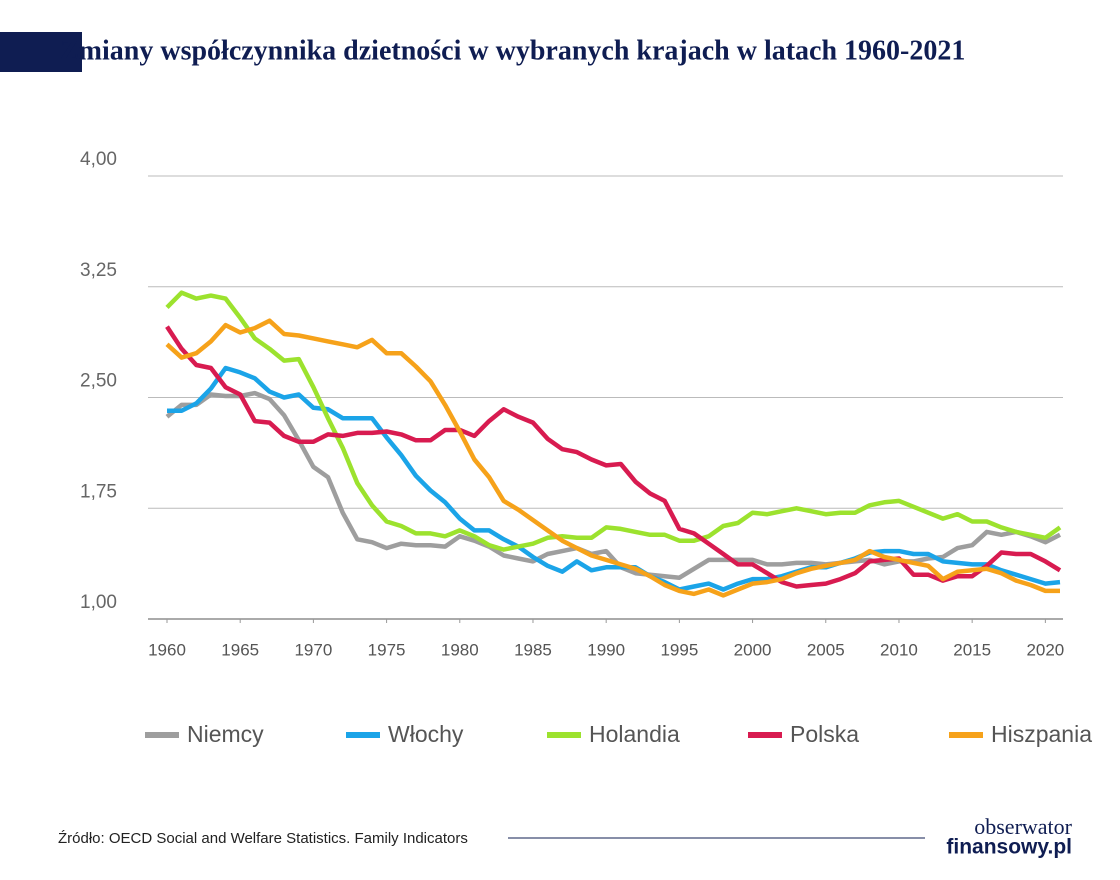  What do you see at coordinates (98, 159) in the screenshot?
I see `y-tick-label: 4,00` at bounding box center [98, 159].